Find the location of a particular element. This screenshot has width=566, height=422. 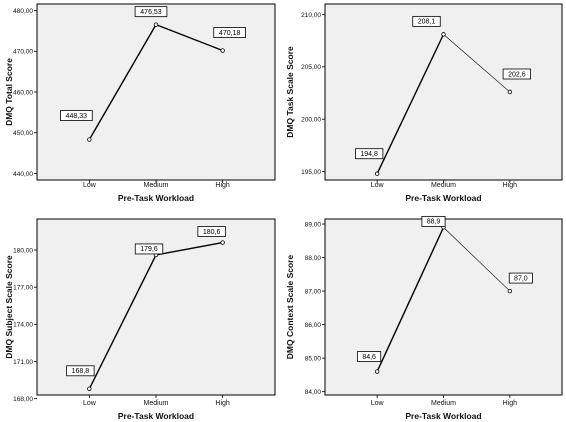

y-tick-label: 460,00 is located at coordinates (23, 92).